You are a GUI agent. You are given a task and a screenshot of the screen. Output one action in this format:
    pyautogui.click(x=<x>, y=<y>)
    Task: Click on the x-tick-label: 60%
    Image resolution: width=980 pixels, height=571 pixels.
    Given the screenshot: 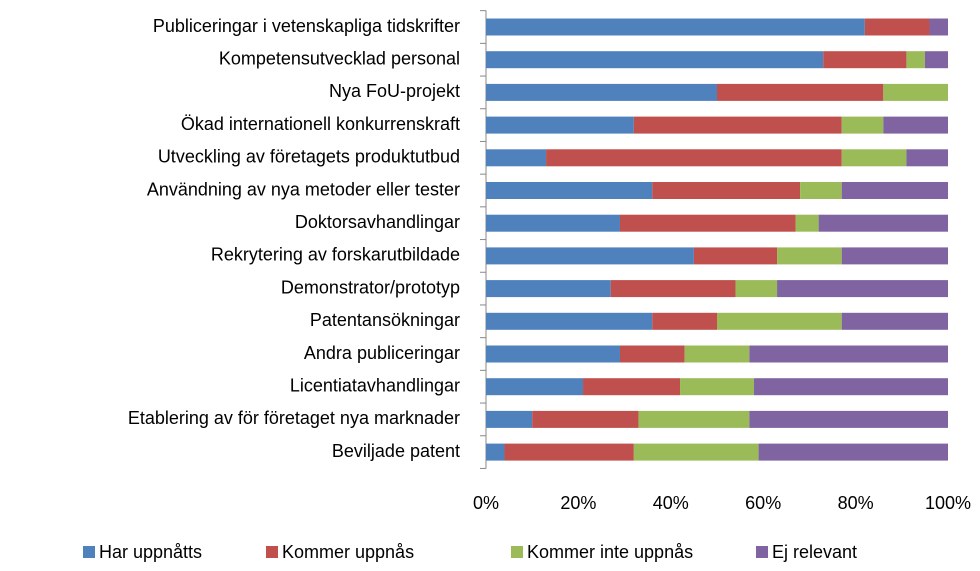 What is the action you would take?
    pyautogui.click(x=763, y=503)
    